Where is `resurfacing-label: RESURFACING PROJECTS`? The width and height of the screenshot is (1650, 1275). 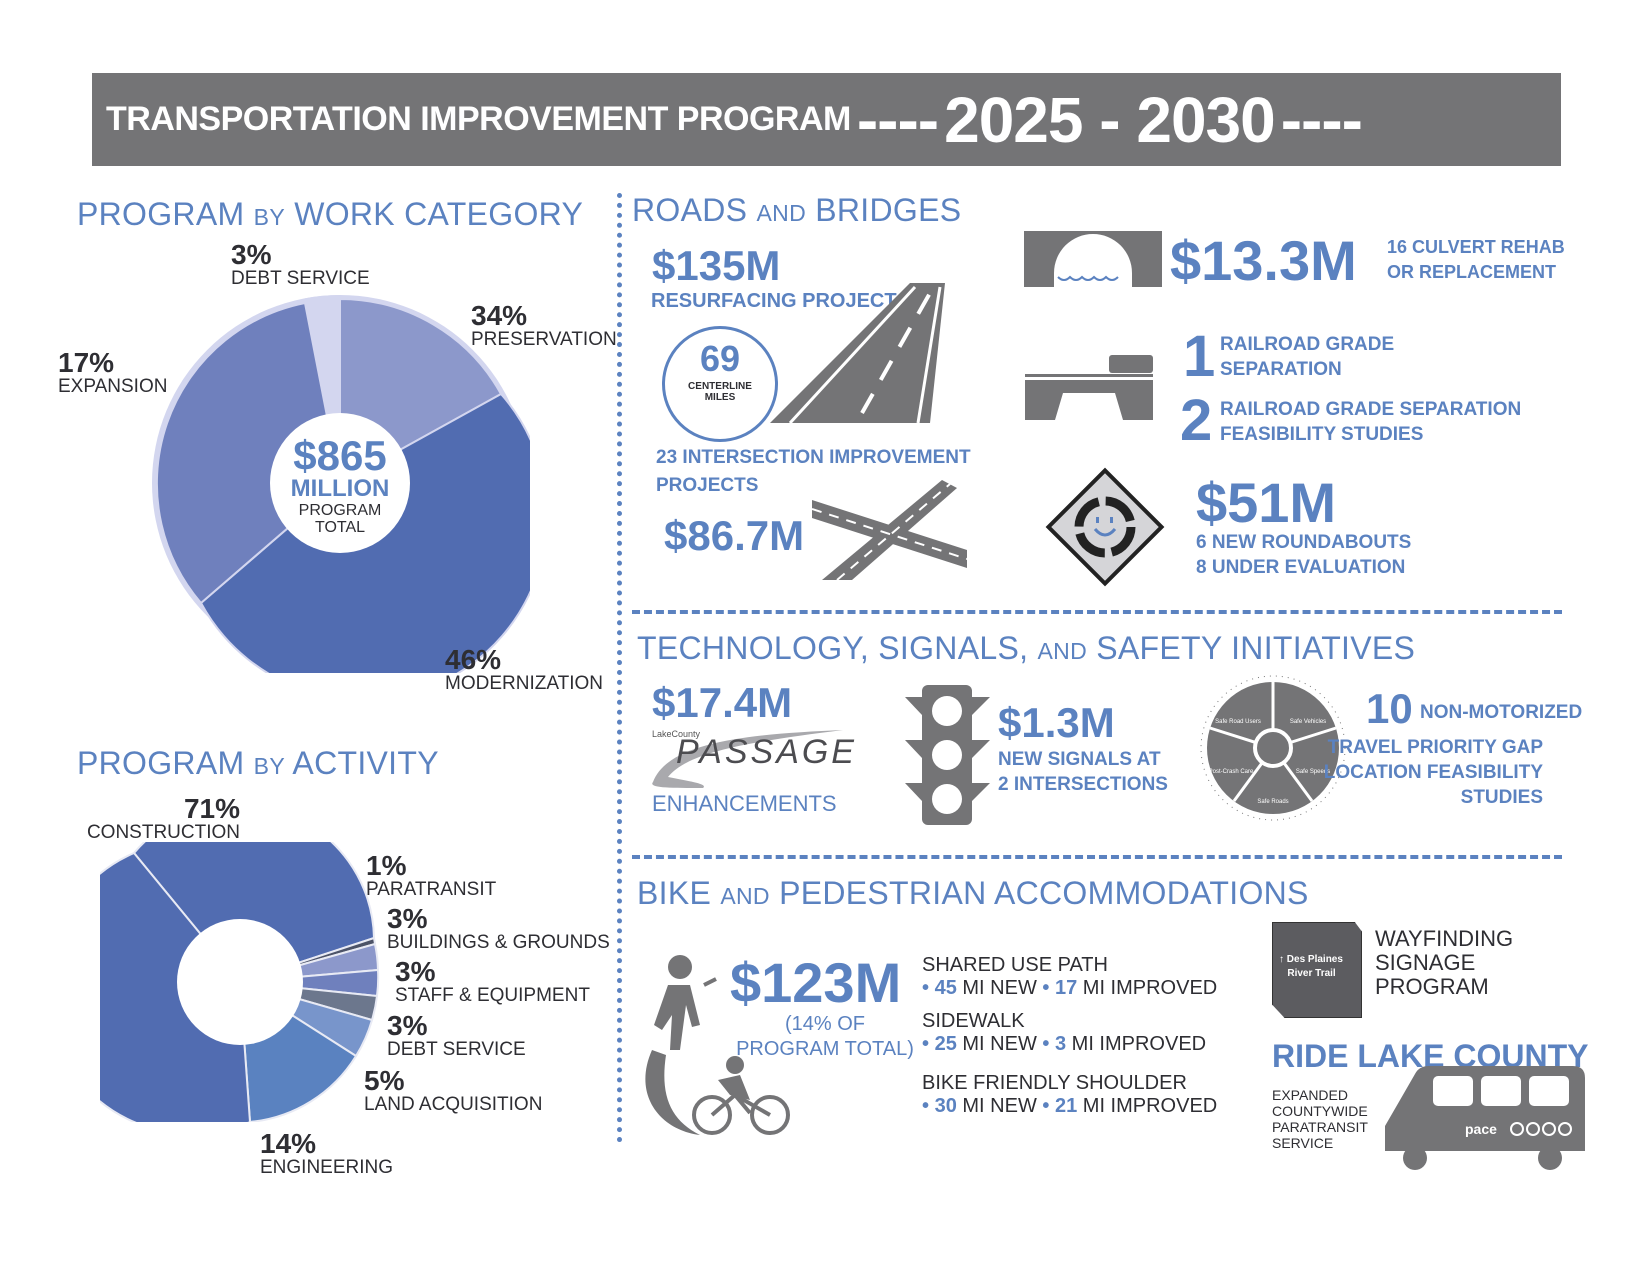 resurfacing-label: RESURFACING PROJECTS is located at coordinates (780, 301).